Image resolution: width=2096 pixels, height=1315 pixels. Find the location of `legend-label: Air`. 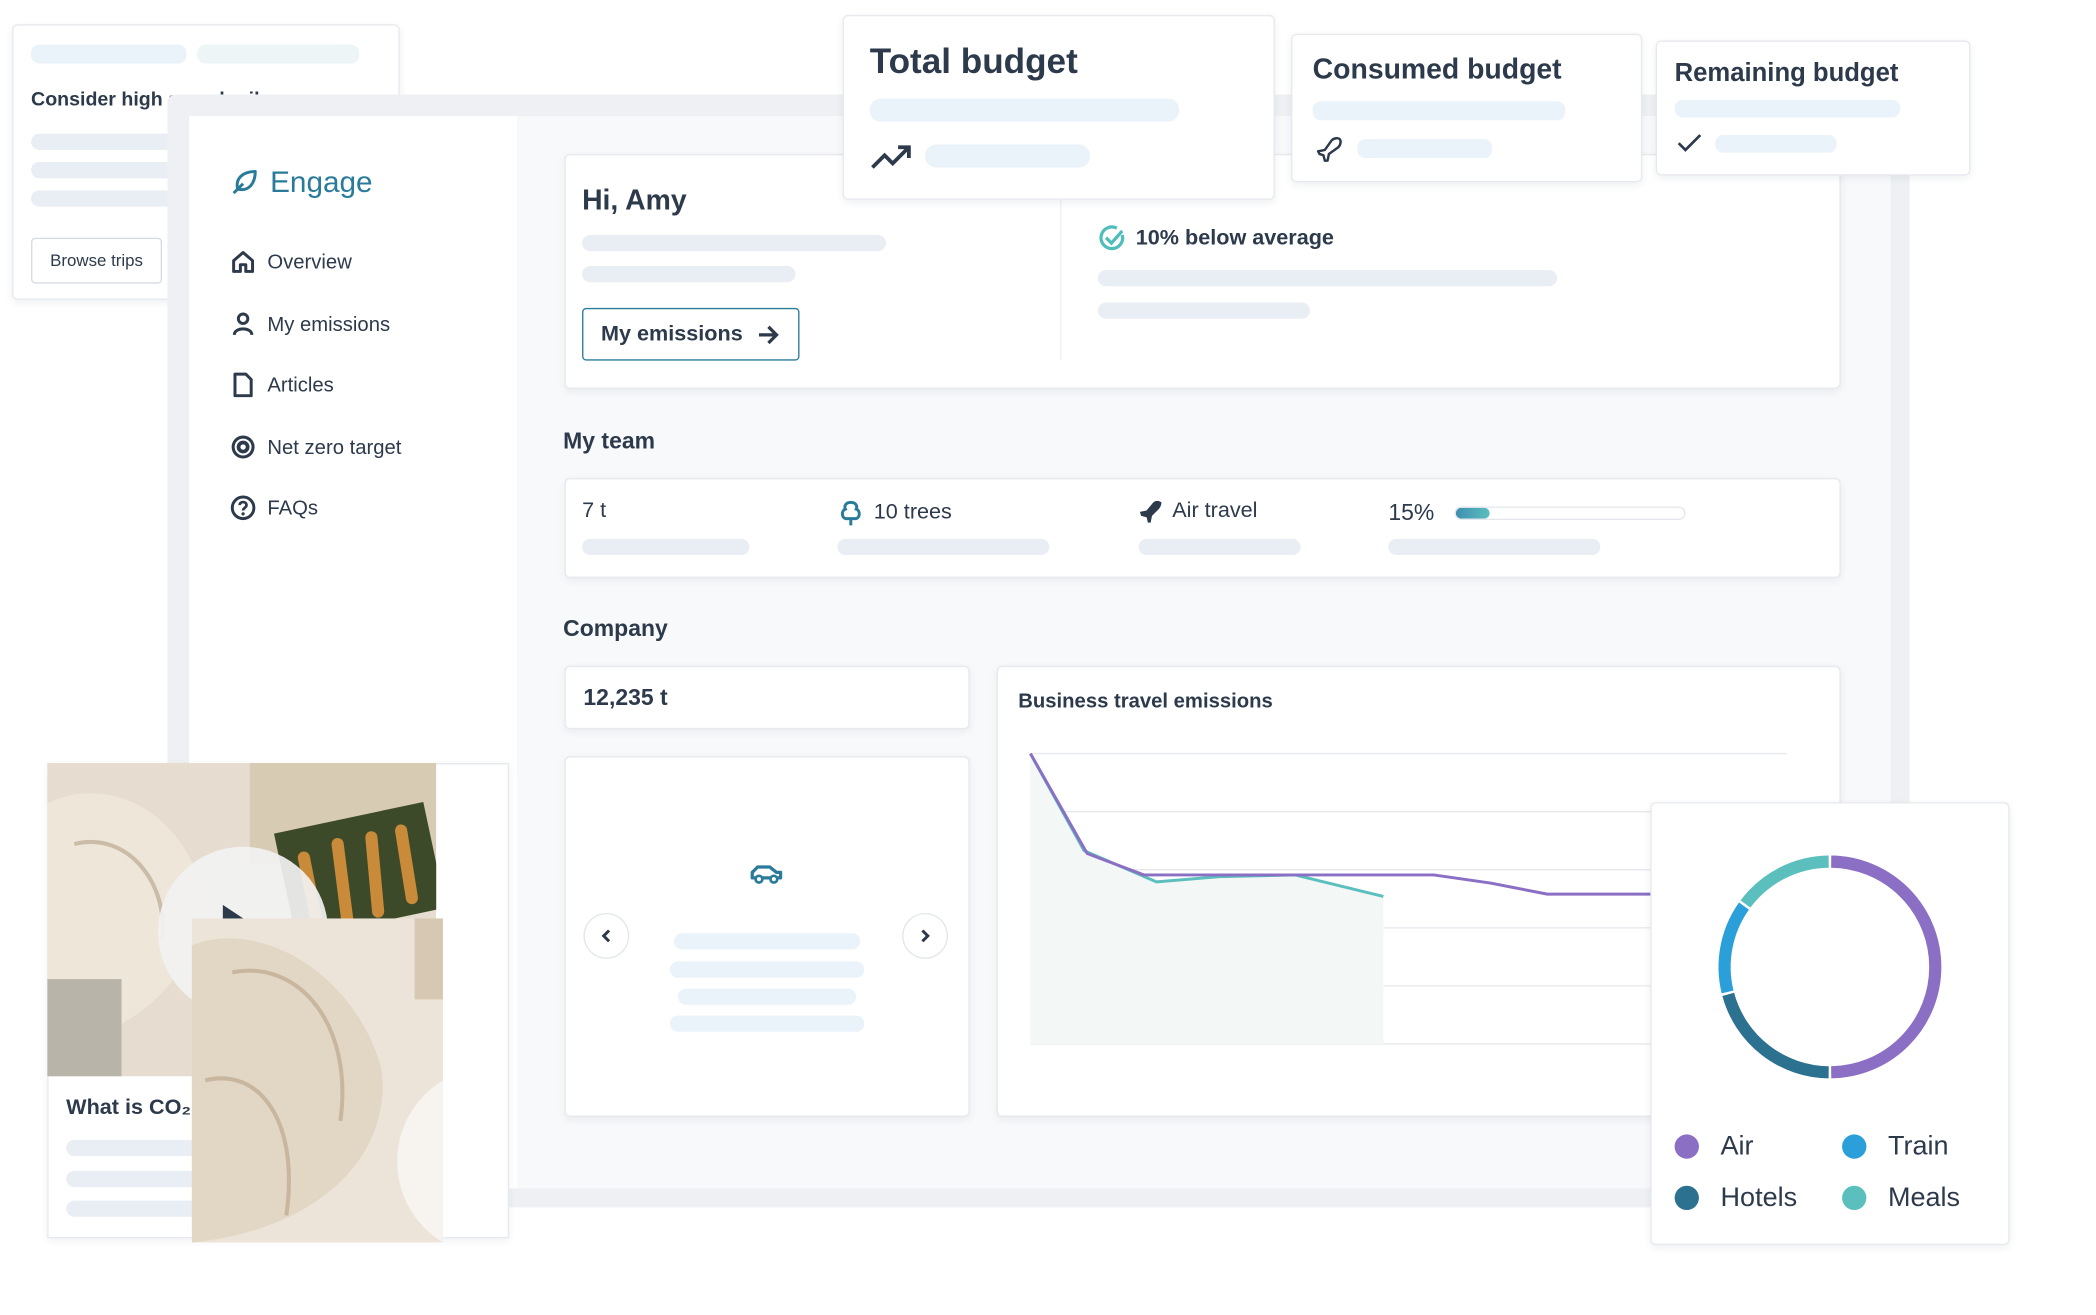

legend-label: Air is located at coordinates (1737, 1146).